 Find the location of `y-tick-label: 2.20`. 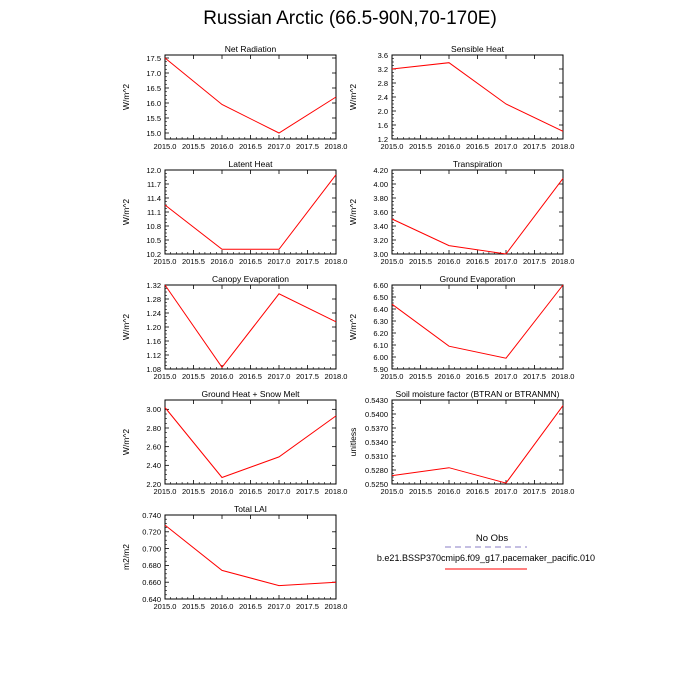

y-tick-label: 2.20 is located at coordinates (153, 484).